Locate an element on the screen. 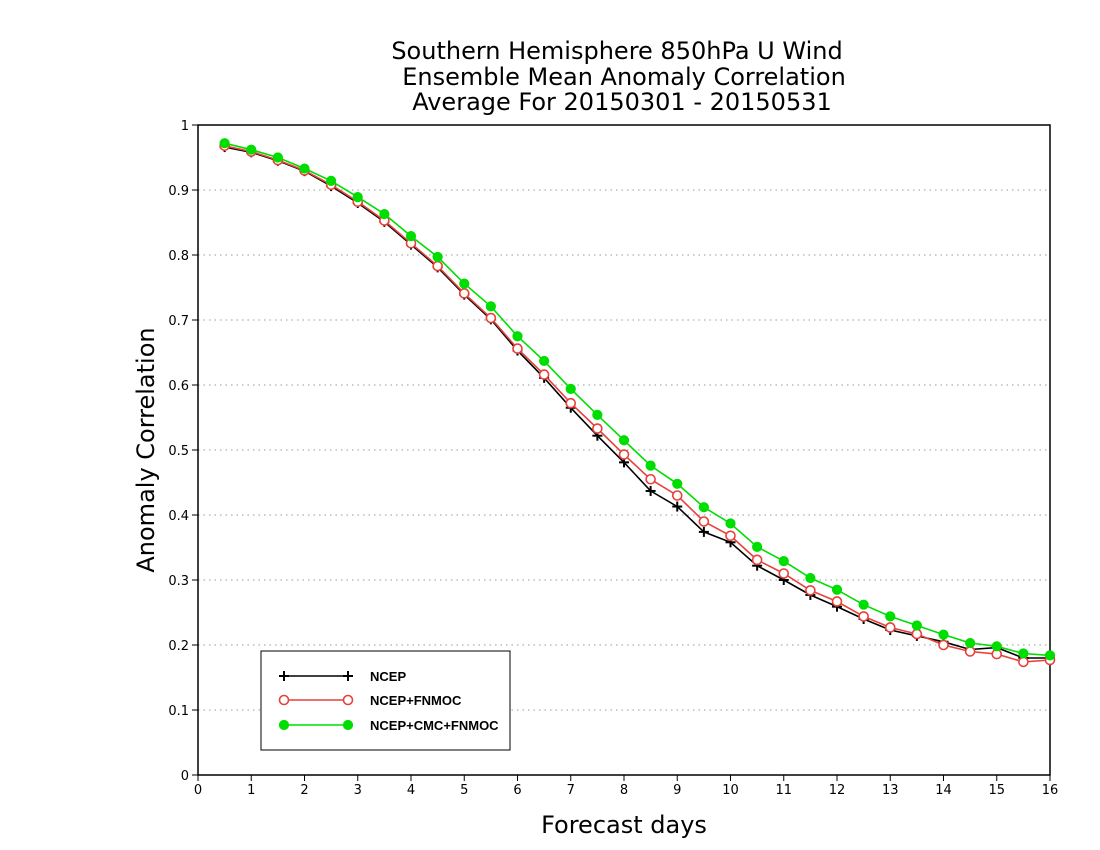 This screenshot has height=850, width=1100. x-tick-label: 3 is located at coordinates (358, 790).